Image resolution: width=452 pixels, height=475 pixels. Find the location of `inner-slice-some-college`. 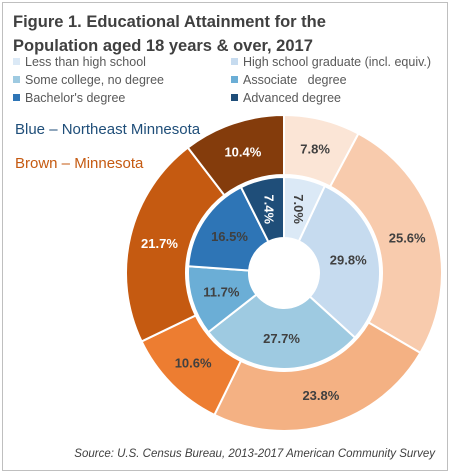

inner-slice-some-college is located at coordinates (281, 331).